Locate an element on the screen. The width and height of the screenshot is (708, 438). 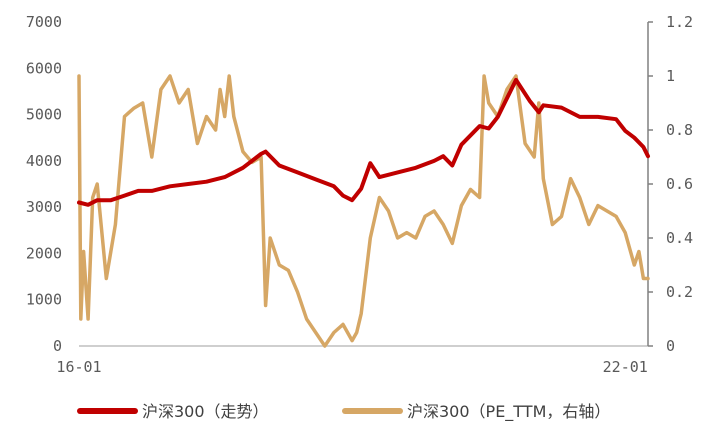
right-tick-label: 0 is located at coordinates (670, 346).